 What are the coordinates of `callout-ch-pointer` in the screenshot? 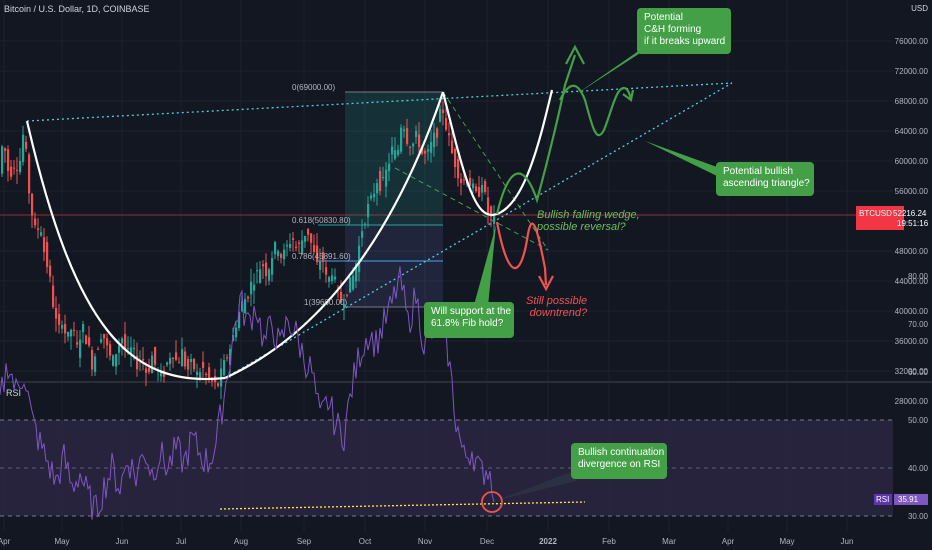 It's located at (611, 71).